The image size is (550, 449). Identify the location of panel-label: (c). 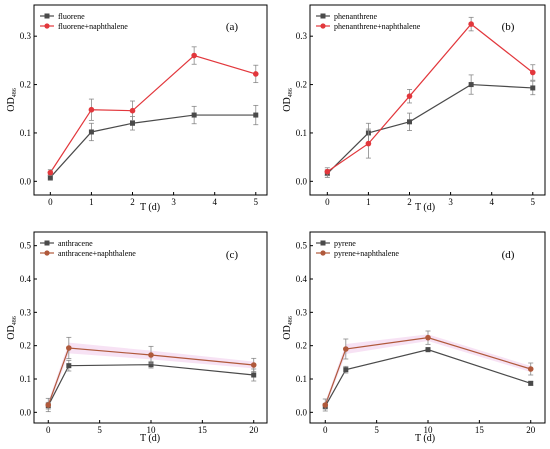
(232, 255).